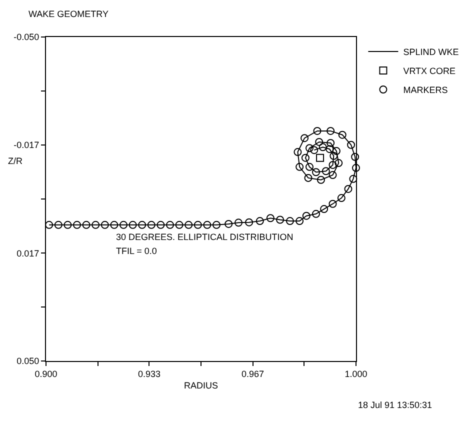 The height and width of the screenshot is (422, 475). I want to click on x-tick-label: 0.933, so click(149, 373).